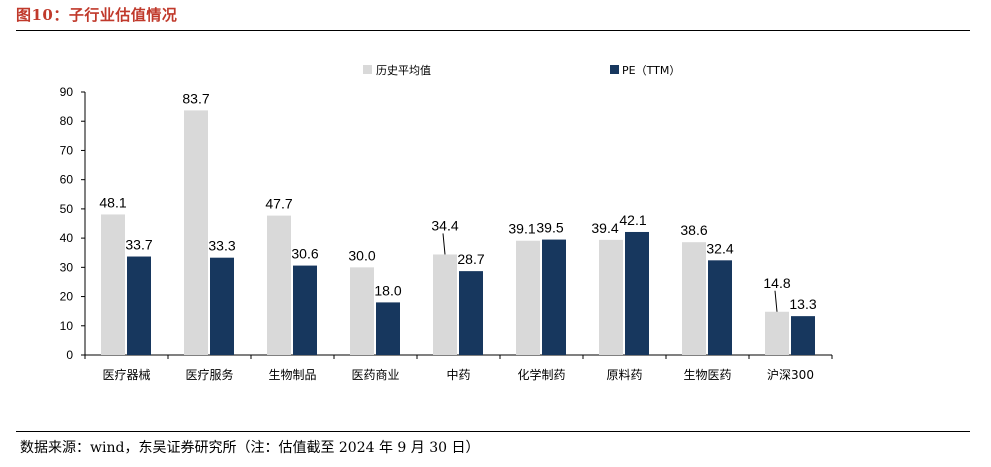  What do you see at coordinates (278, 204) in the screenshot?
I see `data-label-historical-average: 47.7` at bounding box center [278, 204].